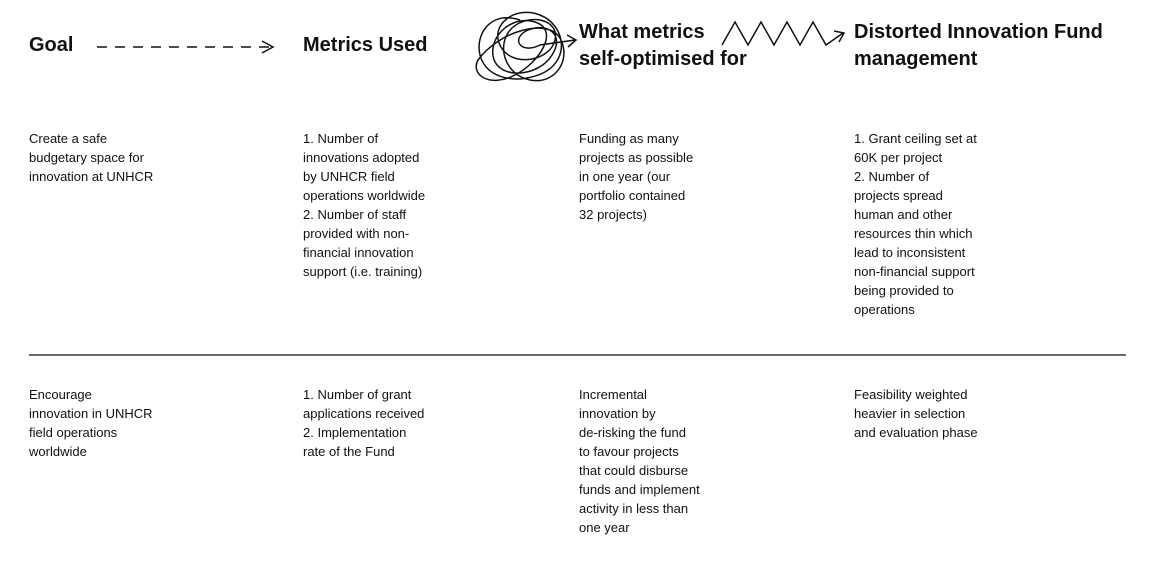 The width and height of the screenshot is (1157, 576). Describe the element at coordinates (911, 394) in the screenshot. I see `text-line: Feasibility weighted` at that location.